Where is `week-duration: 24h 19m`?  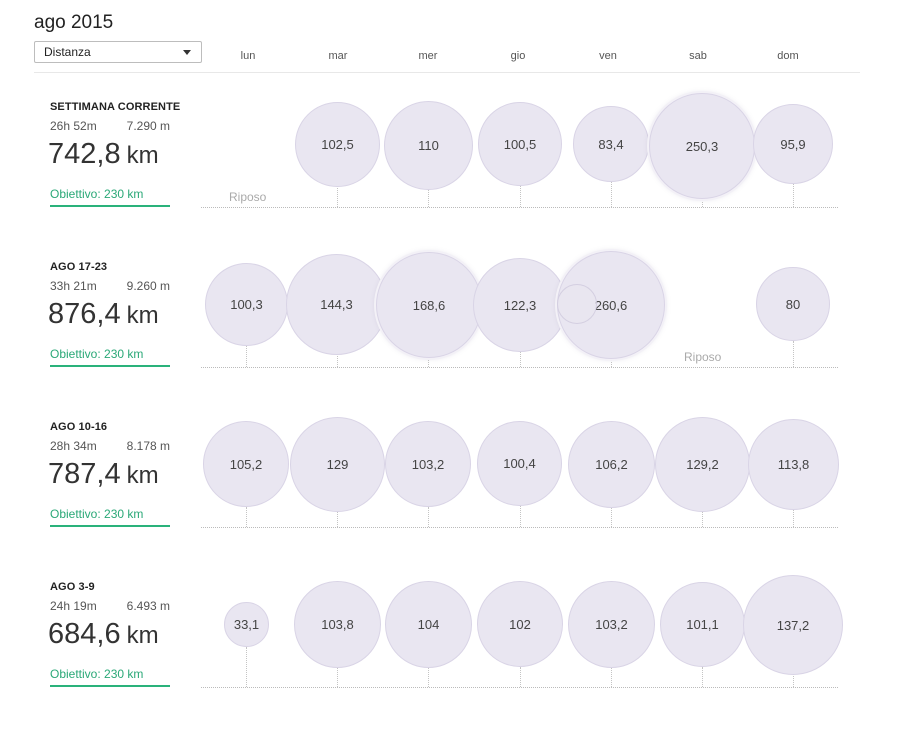 week-duration: 24h 19m is located at coordinates (73, 606).